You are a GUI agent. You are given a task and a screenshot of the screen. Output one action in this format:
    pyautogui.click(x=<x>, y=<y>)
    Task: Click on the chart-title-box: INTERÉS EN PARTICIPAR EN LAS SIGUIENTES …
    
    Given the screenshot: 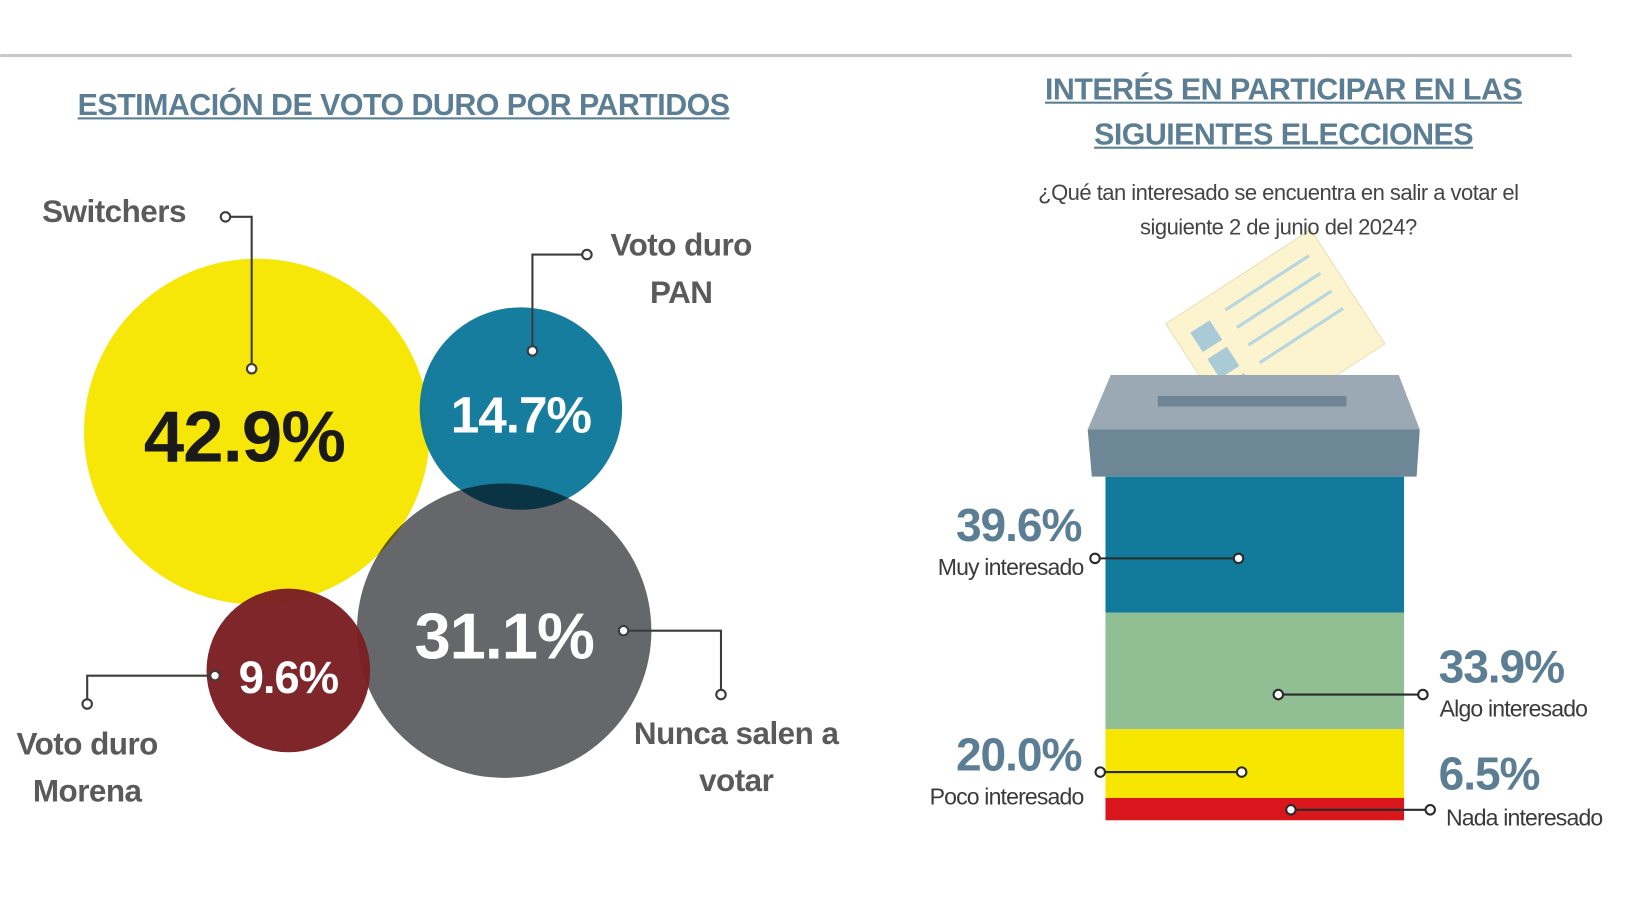 What is the action you would take?
    pyautogui.click(x=1284, y=112)
    